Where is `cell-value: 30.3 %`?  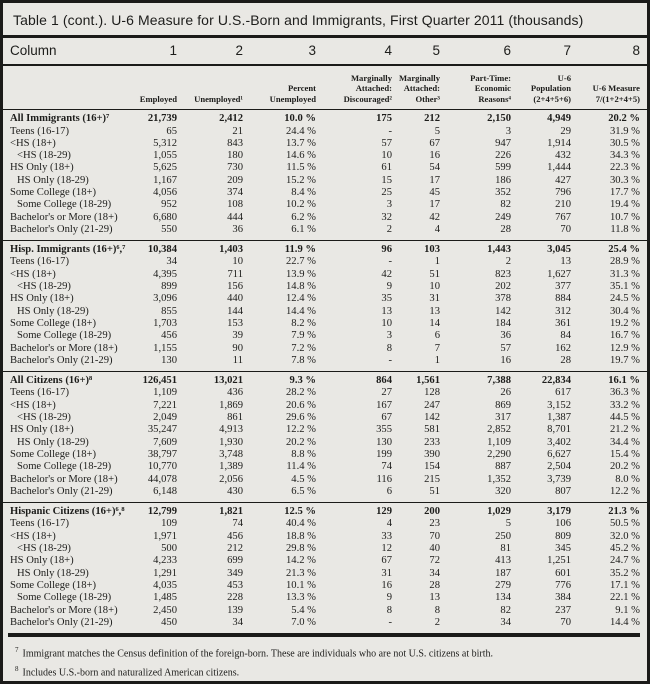
cell-value: 30.3 % is located at coordinates (624, 180).